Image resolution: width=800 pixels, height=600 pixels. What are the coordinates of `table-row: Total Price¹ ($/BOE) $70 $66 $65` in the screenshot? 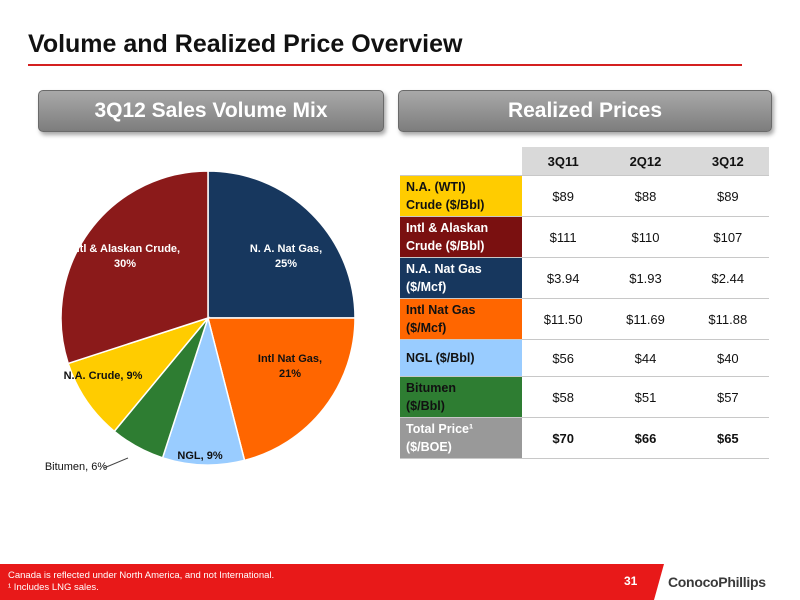 It's located at (584, 438).